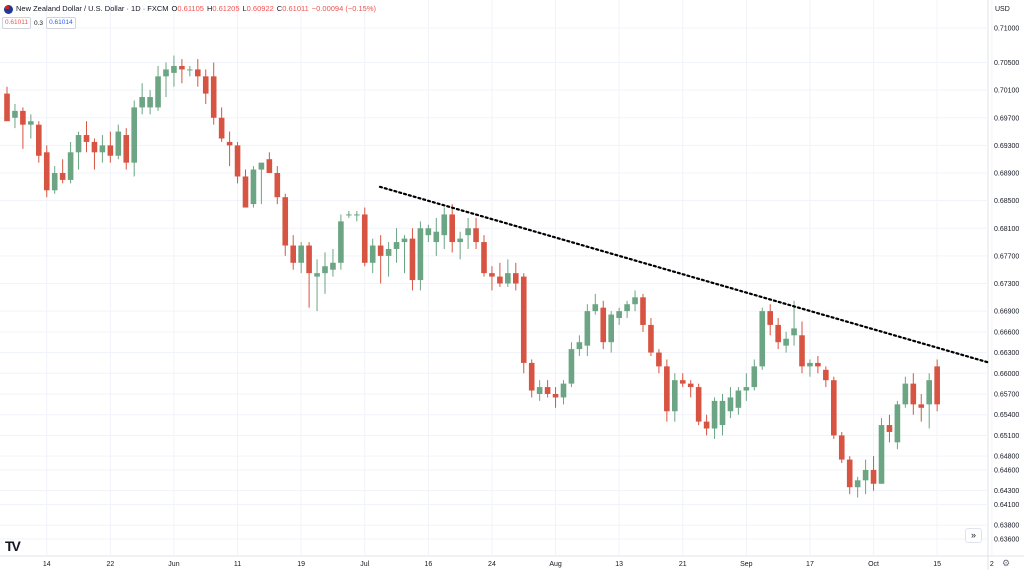  I want to click on ohlc-change: −0.00094 (−0.15%), so click(343, 8).